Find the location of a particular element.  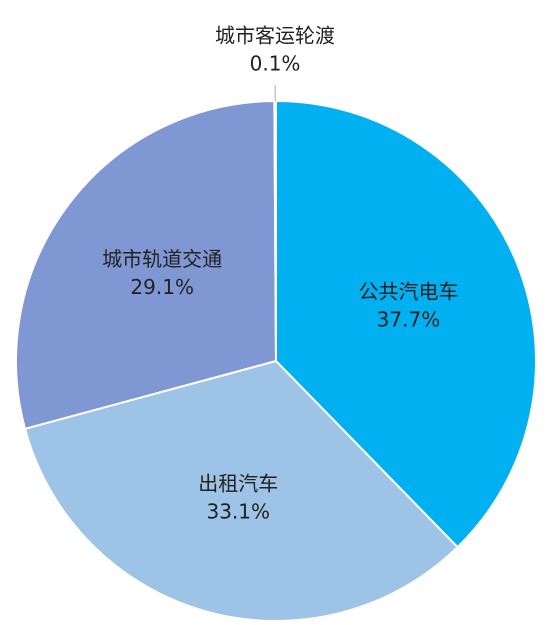

slice-label: 城市轨道交通 is located at coordinates (162, 259).